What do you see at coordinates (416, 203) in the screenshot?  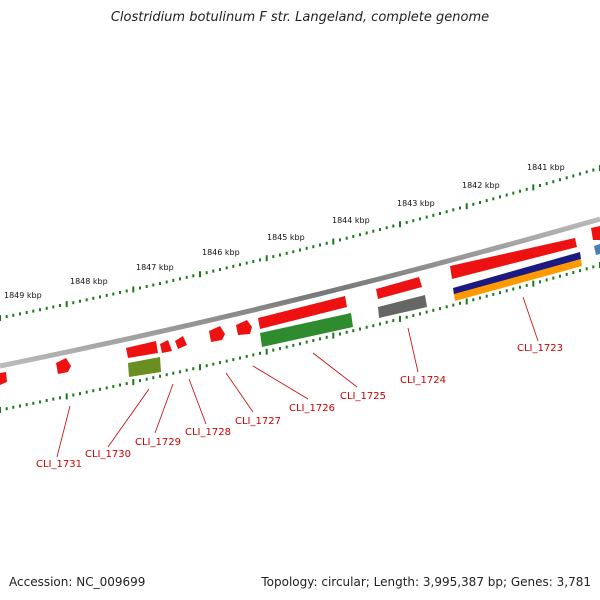 I see `kbp-label-1843: 1843 kbp` at bounding box center [416, 203].